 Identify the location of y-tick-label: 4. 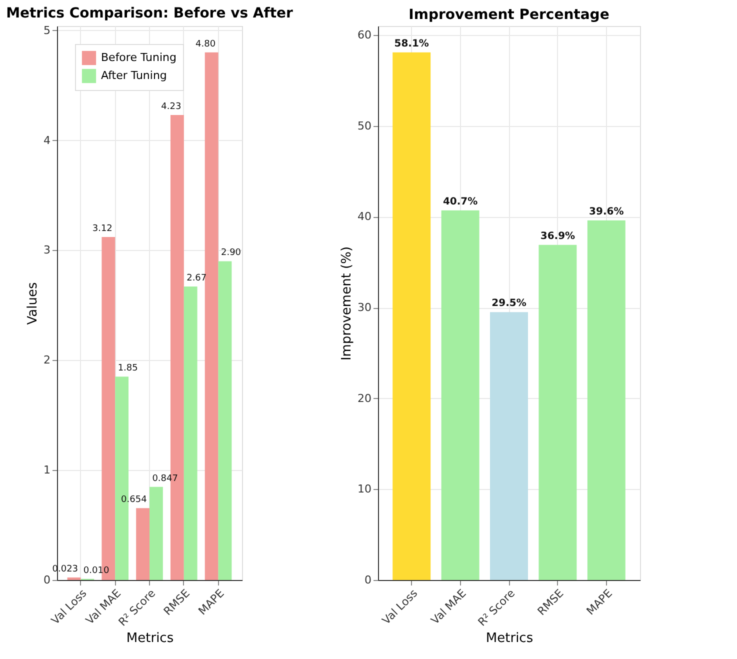
(47, 140).